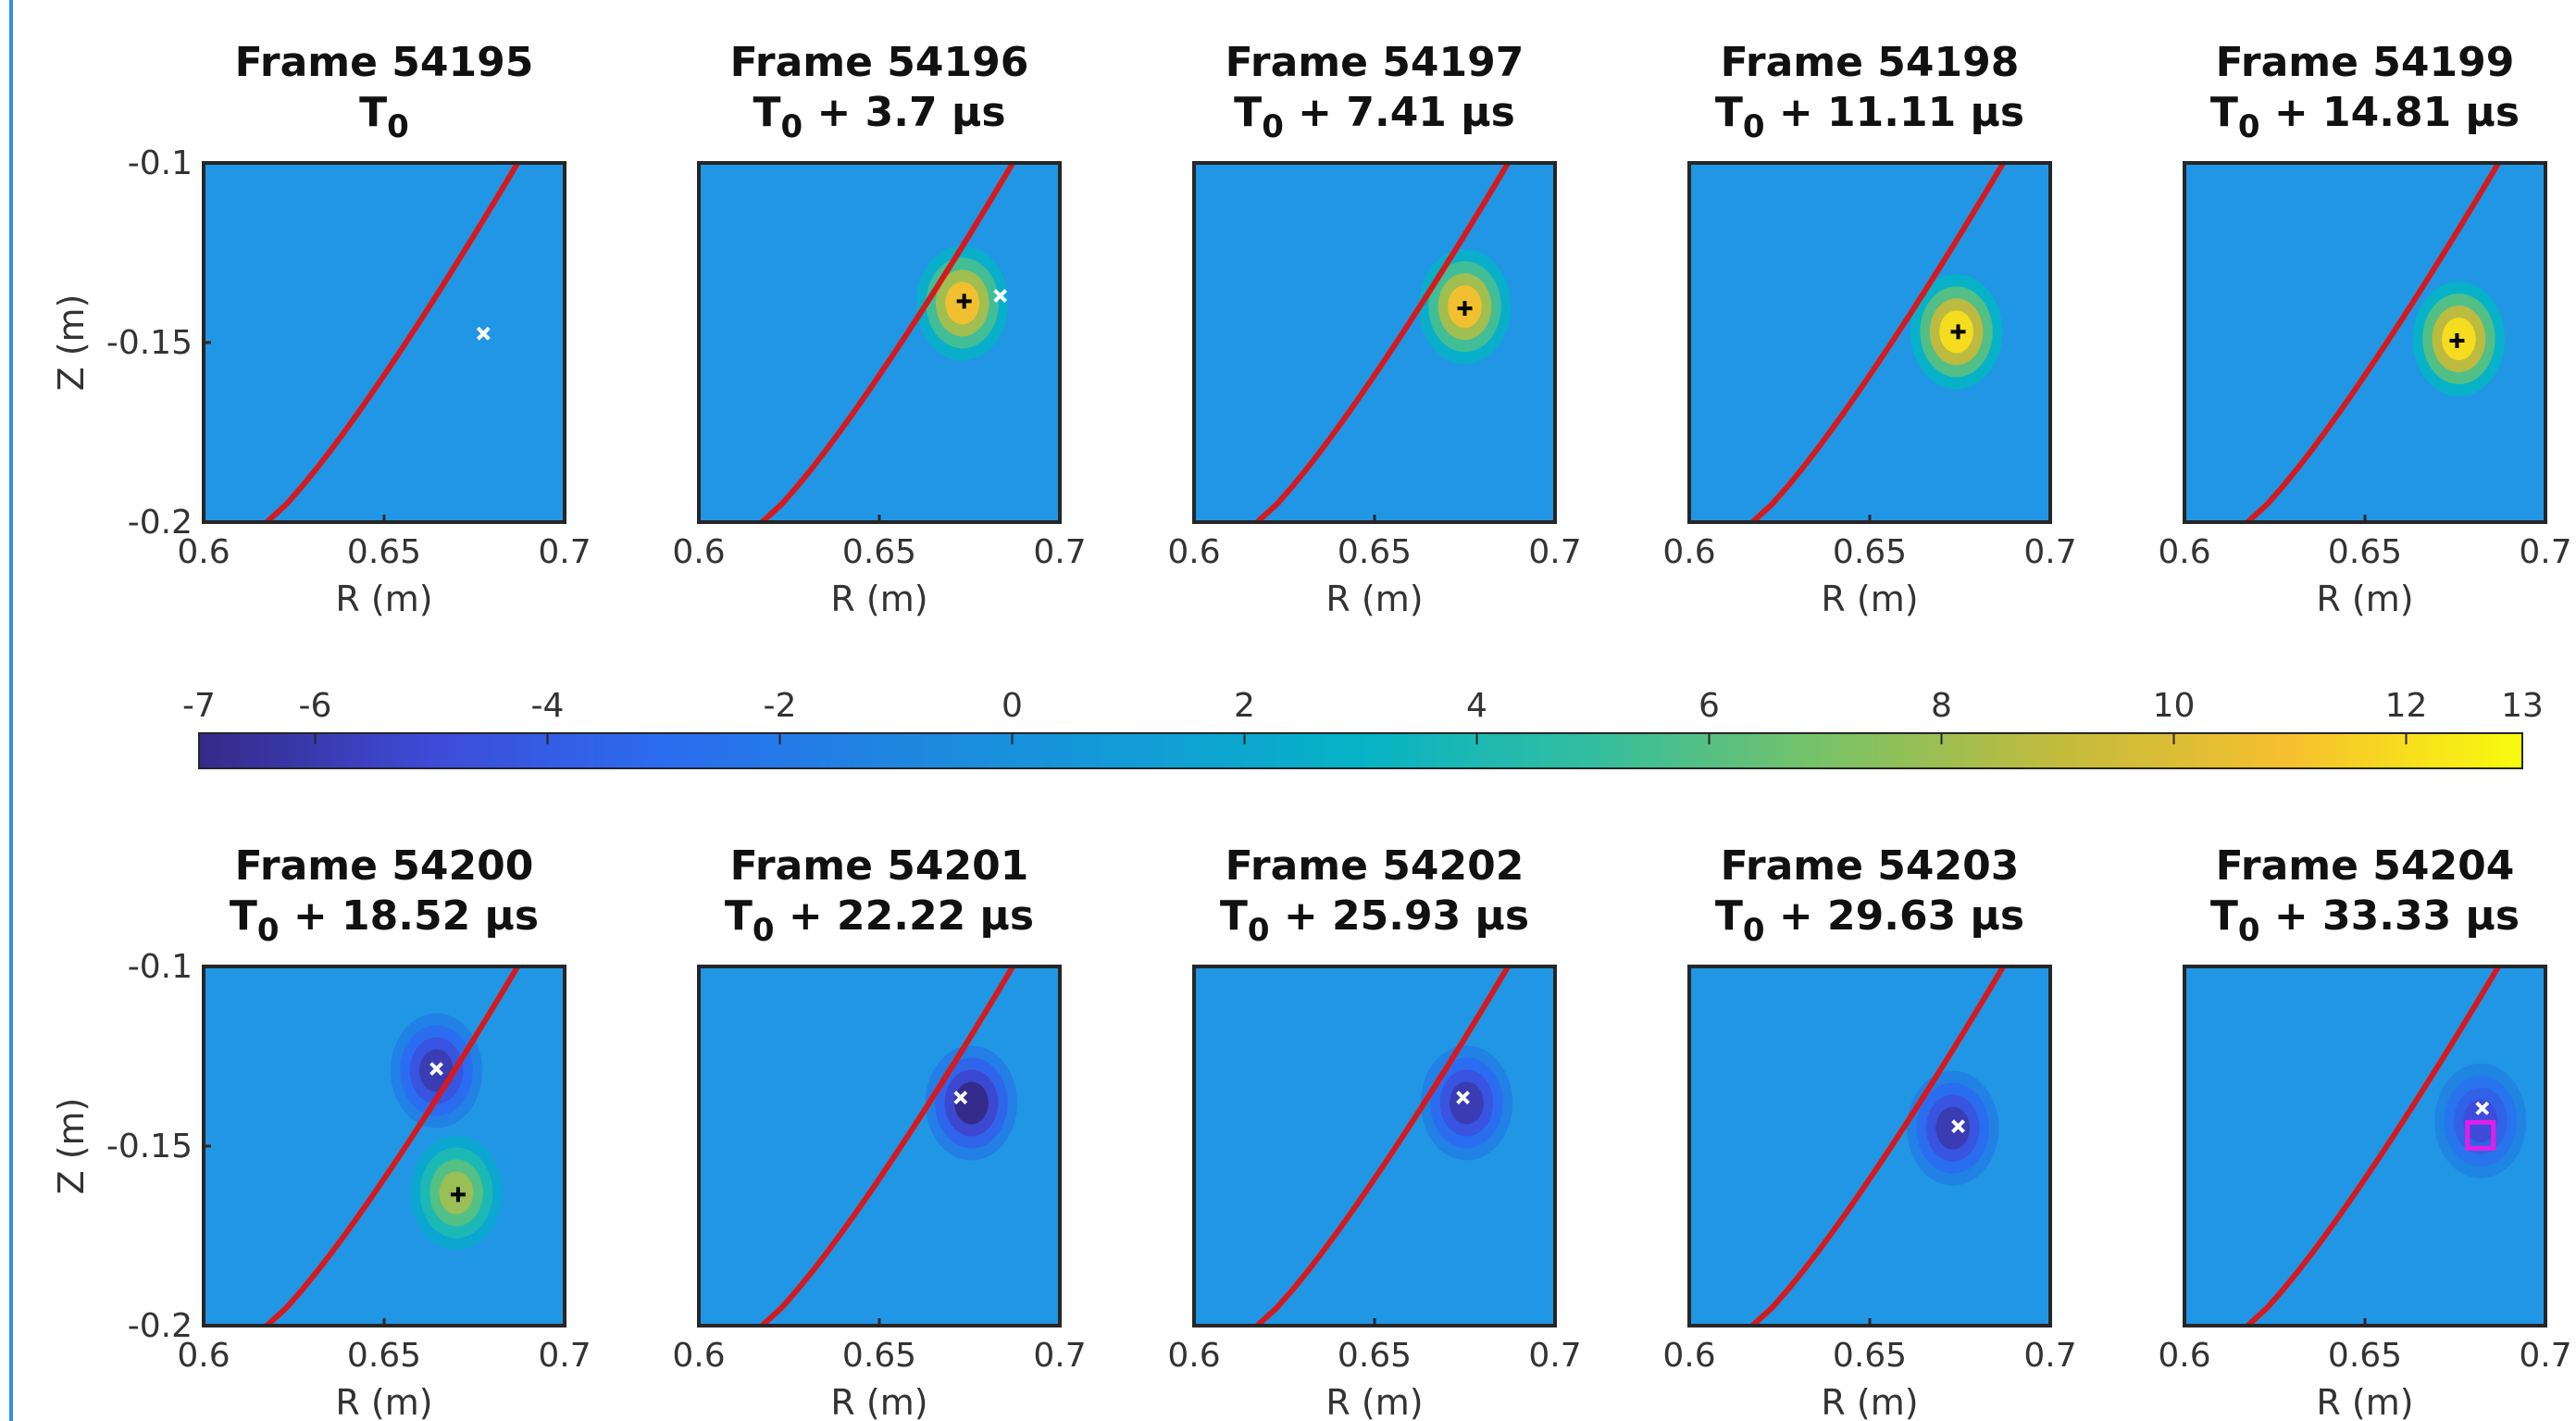 The image size is (2576, 1421). I want to click on panel-title-frame: Frame 54197, so click(1375, 62).